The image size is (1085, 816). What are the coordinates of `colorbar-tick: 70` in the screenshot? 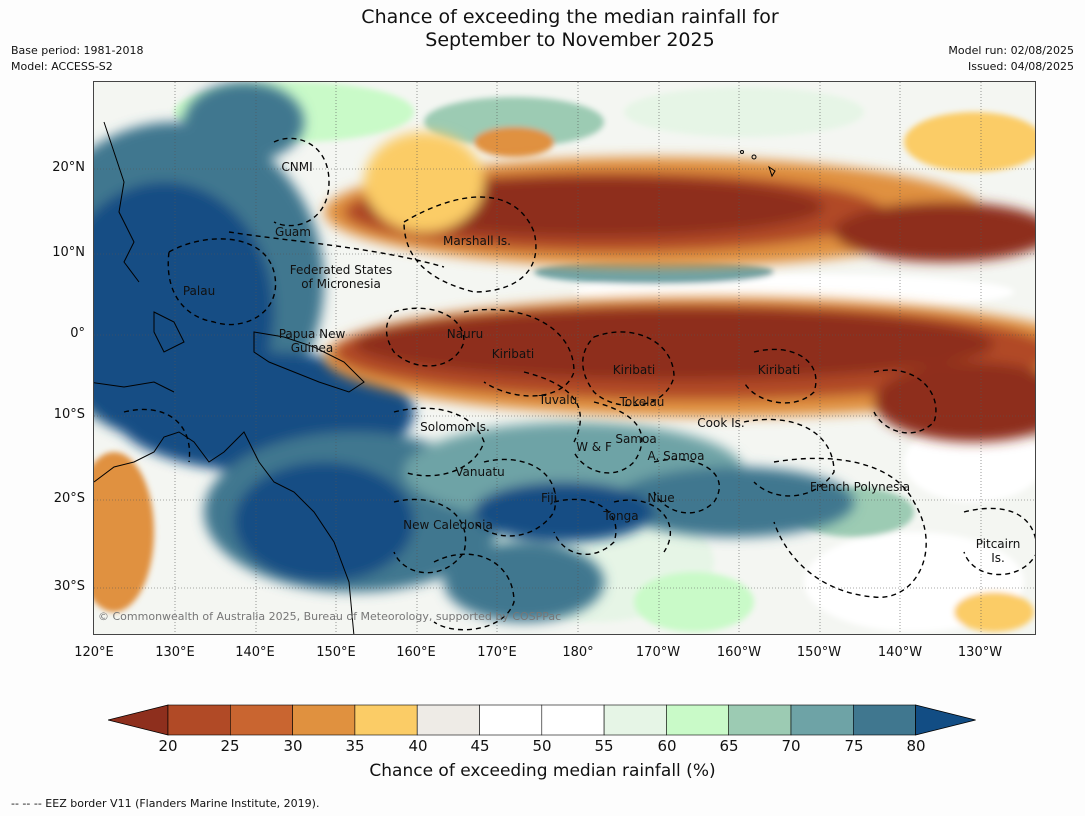 It's located at (791, 746).